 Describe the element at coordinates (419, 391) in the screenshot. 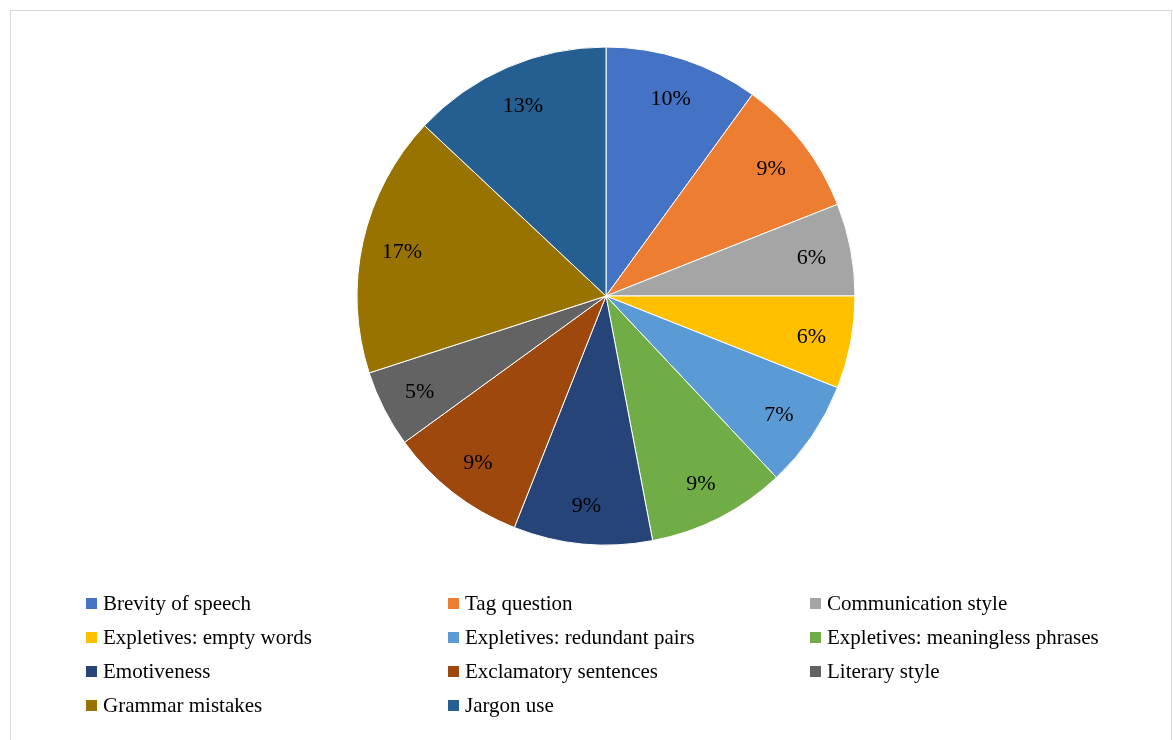

I see `data-label: 5%` at that location.